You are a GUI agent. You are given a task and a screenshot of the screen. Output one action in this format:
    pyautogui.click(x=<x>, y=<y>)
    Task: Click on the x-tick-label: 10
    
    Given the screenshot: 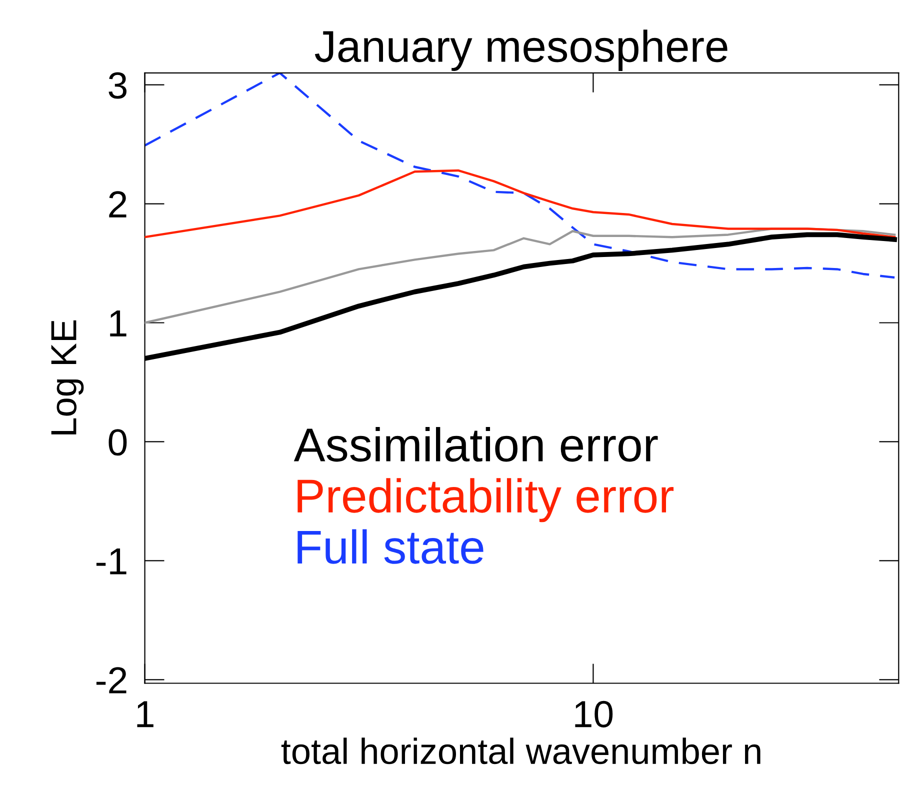 What is the action you would take?
    pyautogui.click(x=594, y=714)
    